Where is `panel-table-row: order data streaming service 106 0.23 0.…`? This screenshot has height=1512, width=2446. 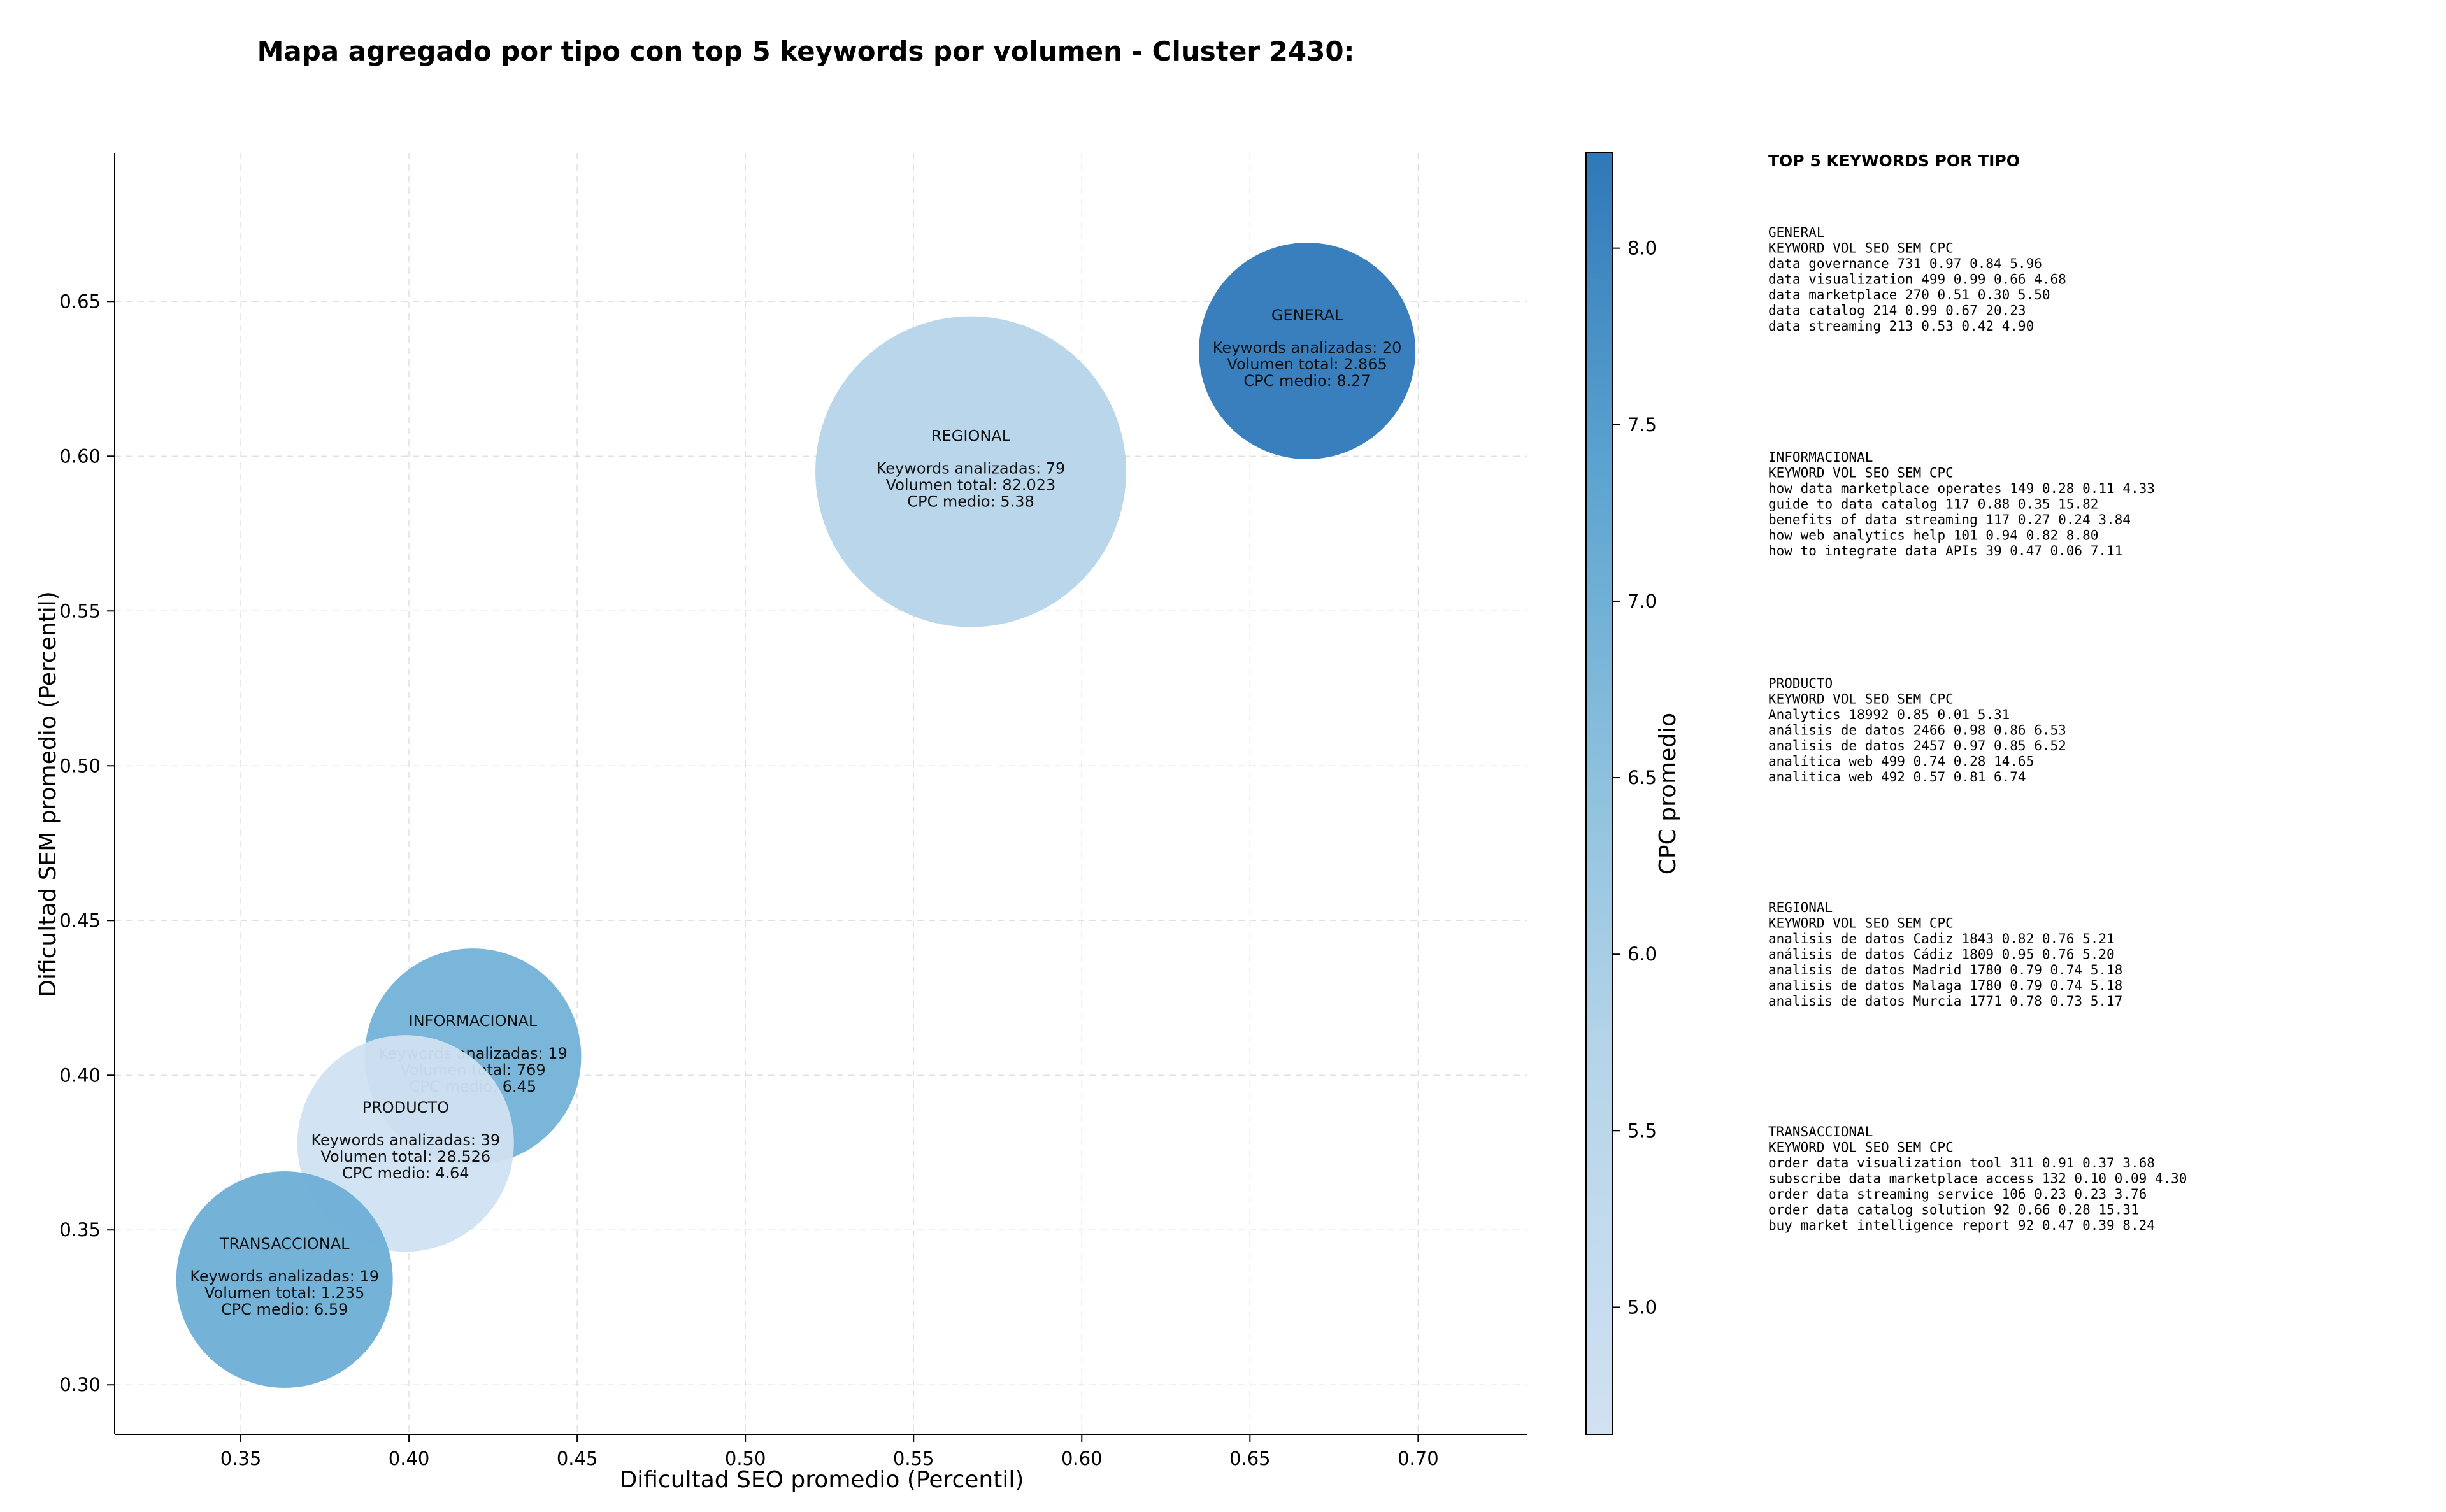 panel-table-row: order data streaming service 106 0.23 0.… is located at coordinates (1958, 1194).